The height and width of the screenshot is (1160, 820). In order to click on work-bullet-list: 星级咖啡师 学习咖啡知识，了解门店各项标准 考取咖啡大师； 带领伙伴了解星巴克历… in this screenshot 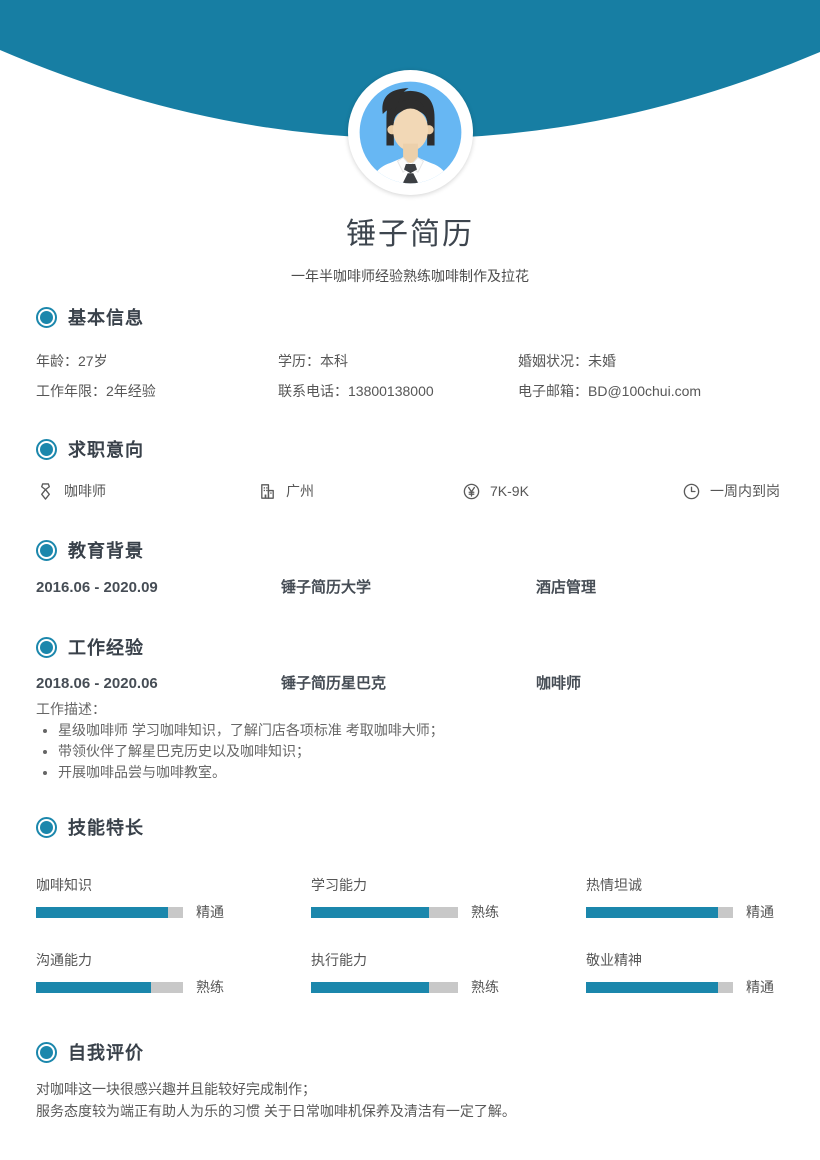, I will do `click(421, 751)`.